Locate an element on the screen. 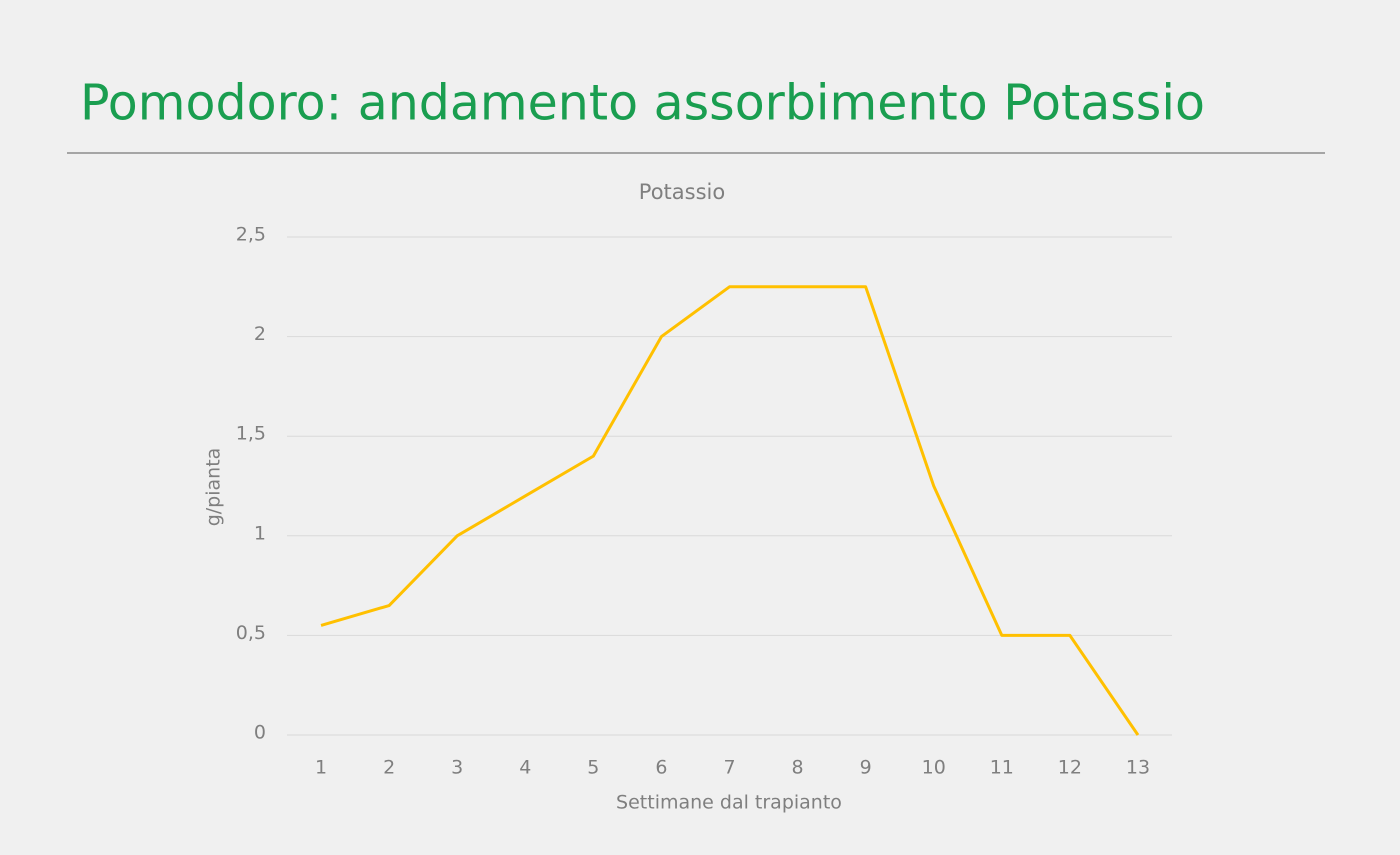 The image size is (1400, 855). x-tick-label: 1 is located at coordinates (321, 768).